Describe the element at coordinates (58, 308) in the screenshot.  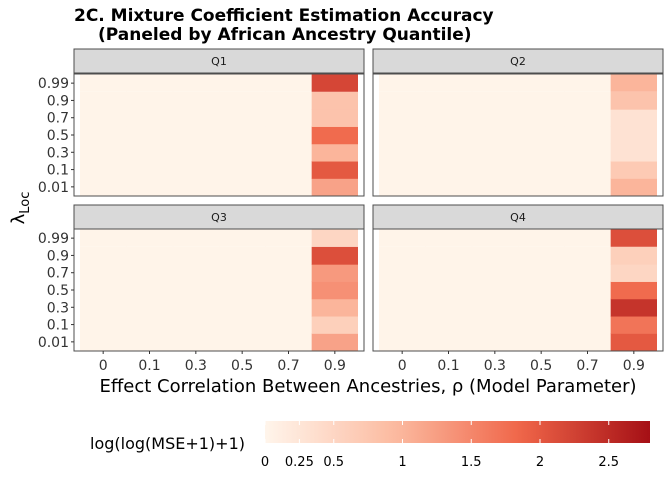
I see `y-tick-label: 0.3` at that location.